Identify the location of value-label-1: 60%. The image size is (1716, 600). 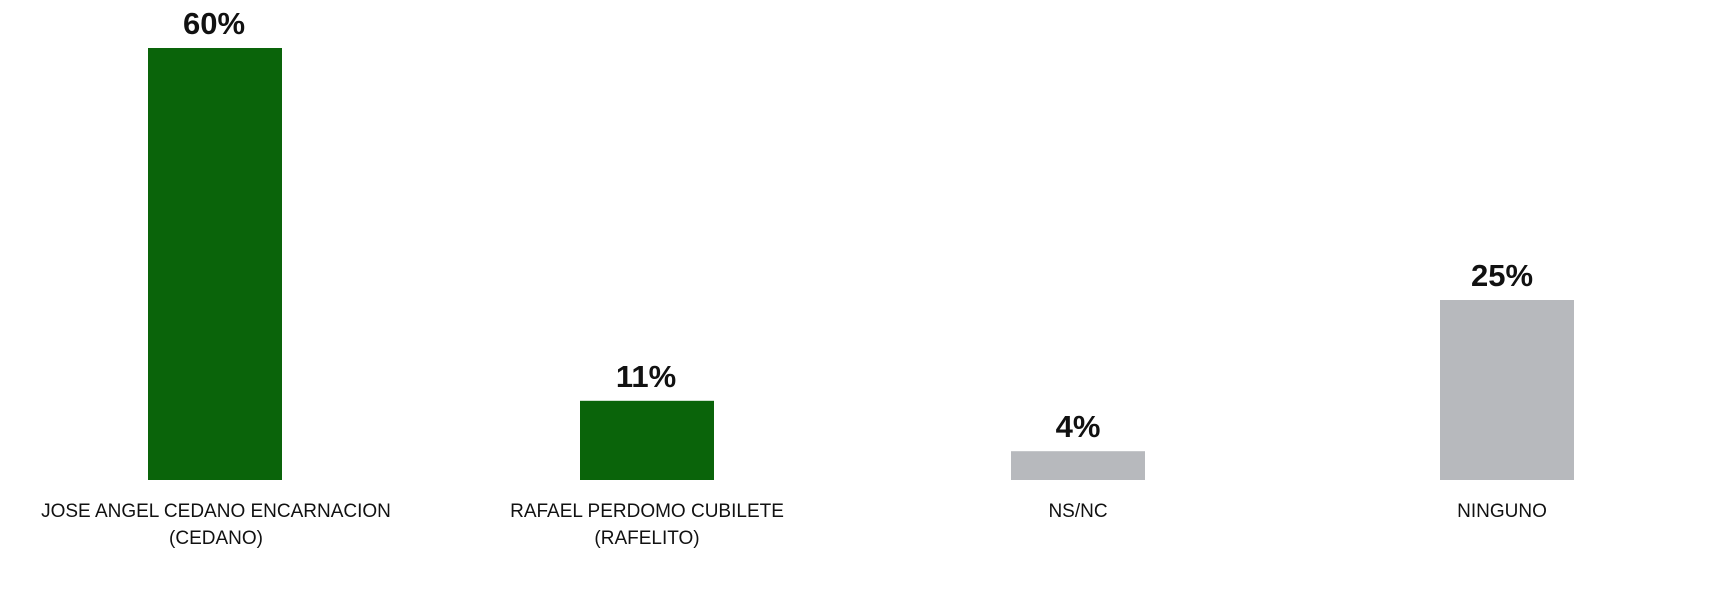
(214, 23).